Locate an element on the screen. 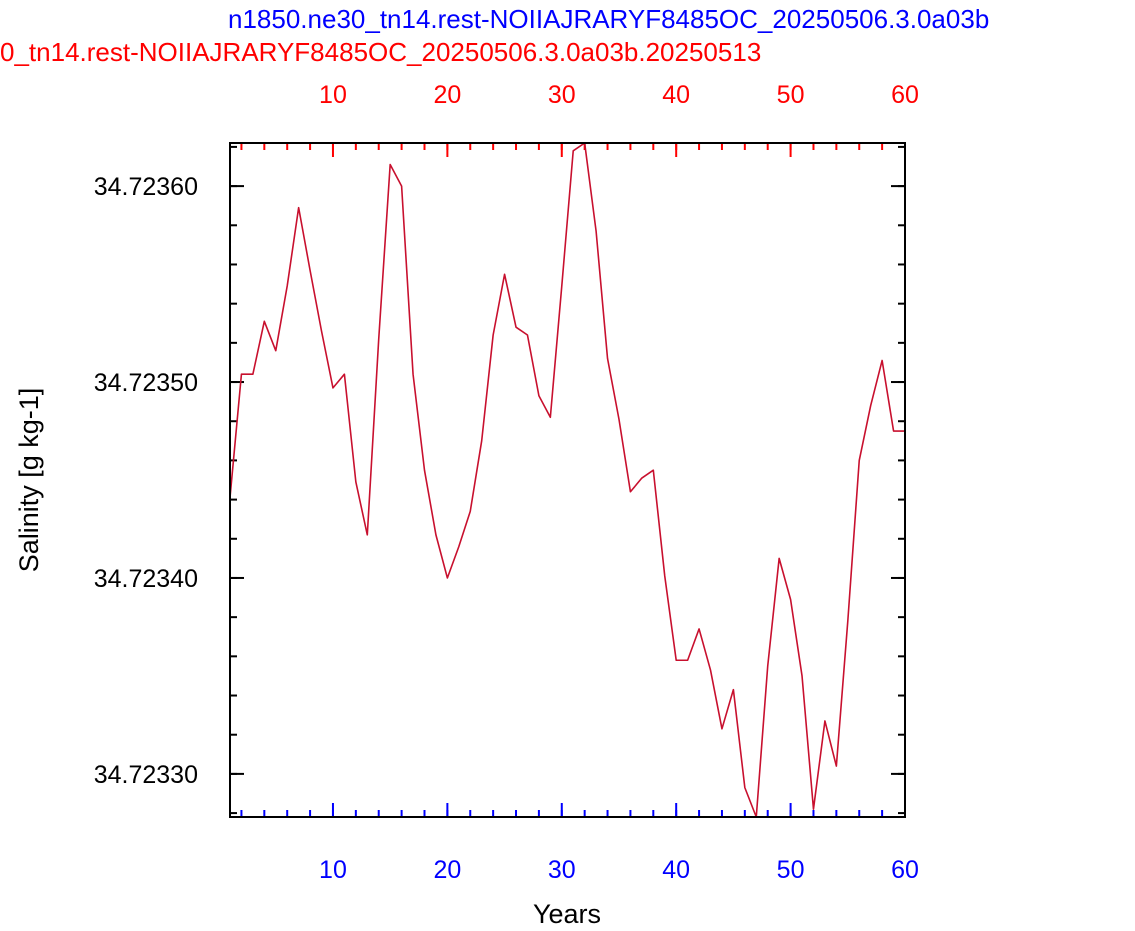  x-tick-label: 50 is located at coordinates (791, 870).